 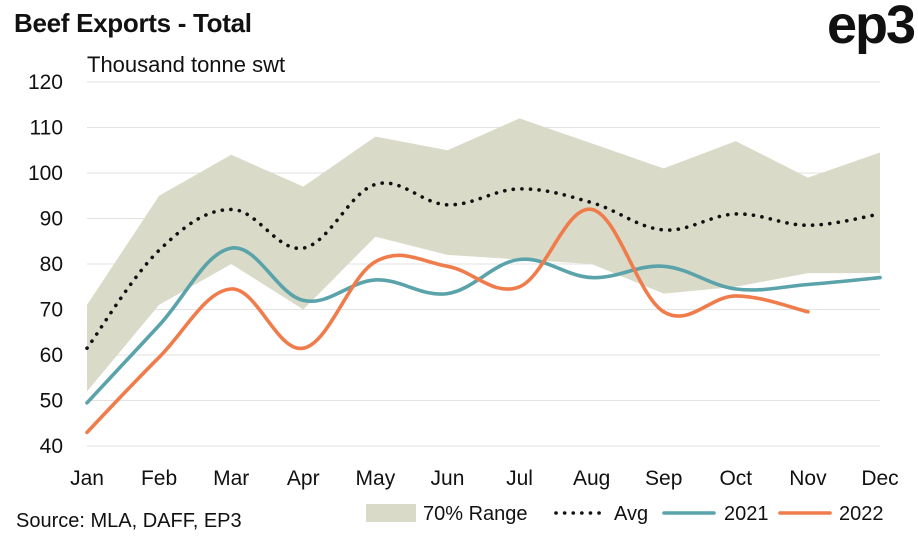 I want to click on y-tick-label-40: 40, so click(x=51, y=446).